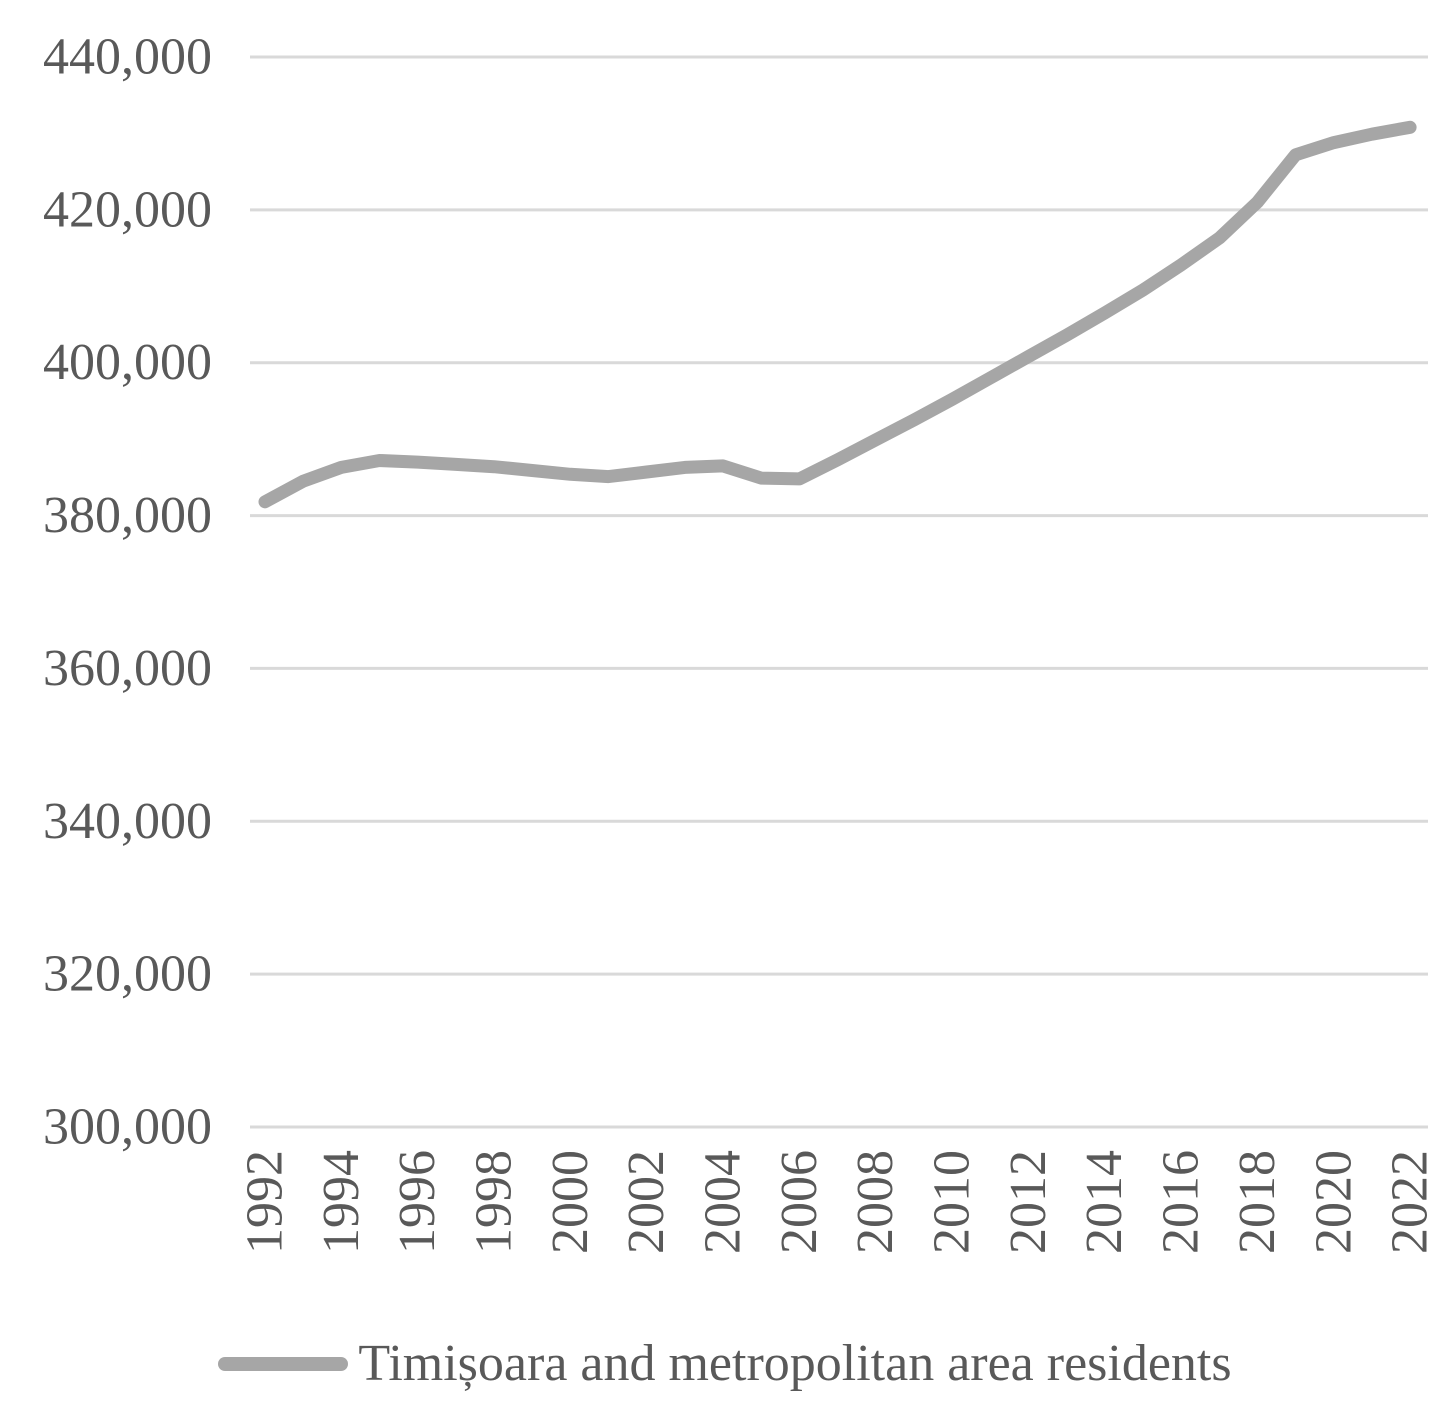 This screenshot has height=1415, width=1450. Describe the element at coordinates (127, 974) in the screenshot. I see `y-tick-label: 320,000` at that location.